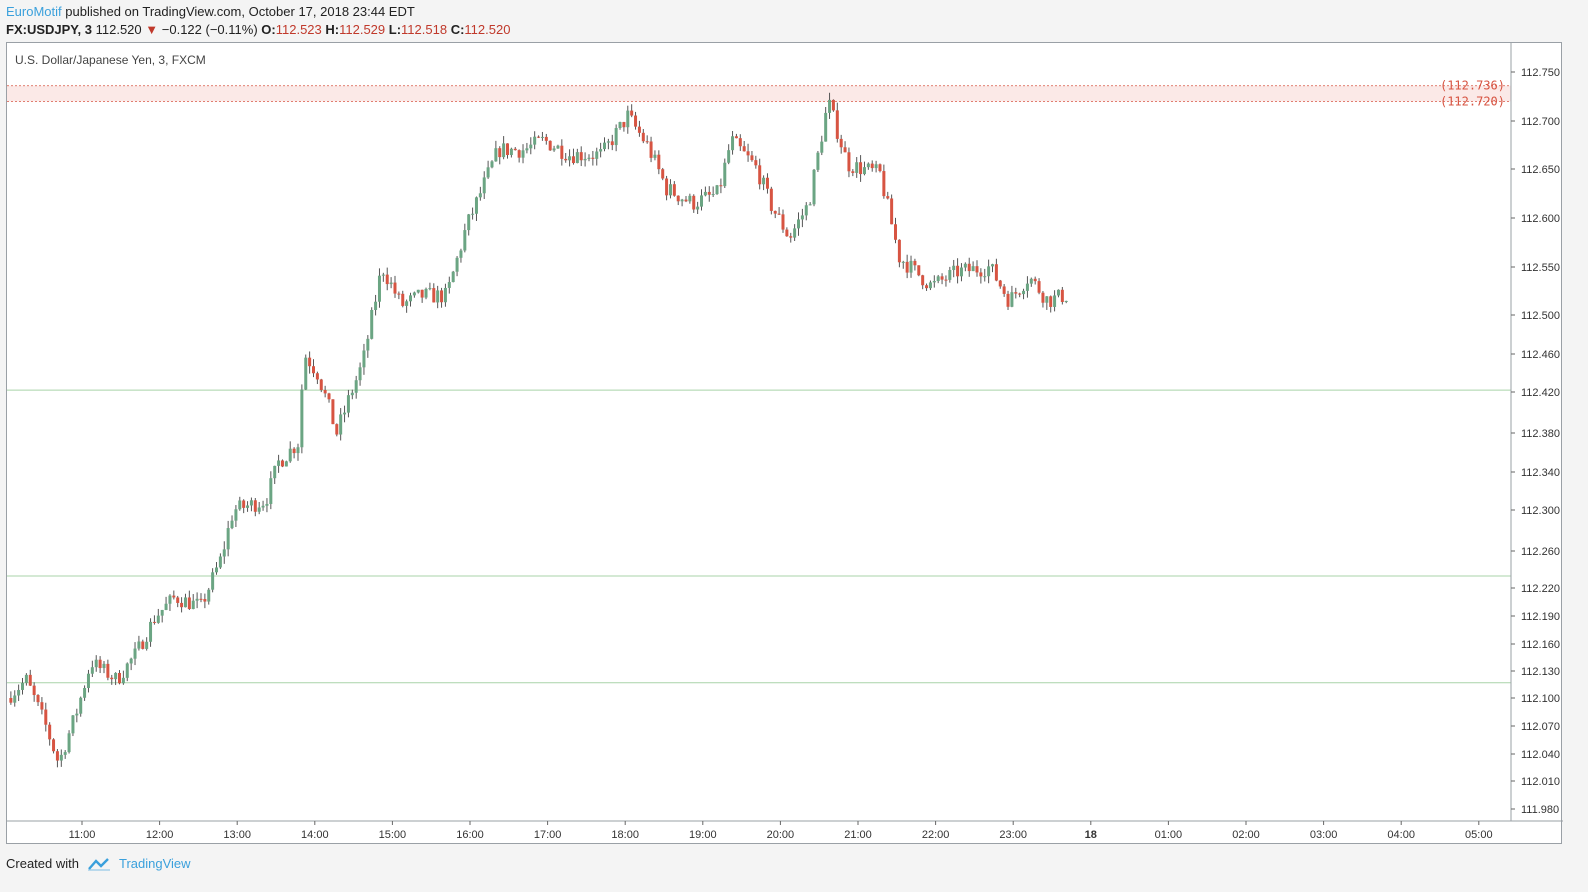 Image resolution: width=1588 pixels, height=892 pixels. What do you see at coordinates (209, 29) in the screenshot?
I see `price-change: −0.122 (−0.11%)` at bounding box center [209, 29].